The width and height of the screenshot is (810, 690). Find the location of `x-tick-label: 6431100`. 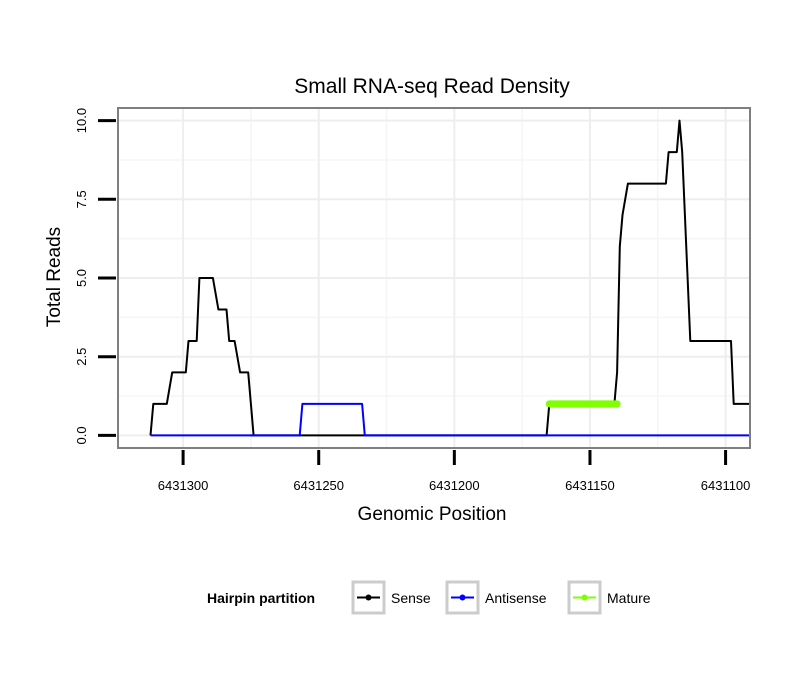

x-tick-label: 6431100 is located at coordinates (726, 485).